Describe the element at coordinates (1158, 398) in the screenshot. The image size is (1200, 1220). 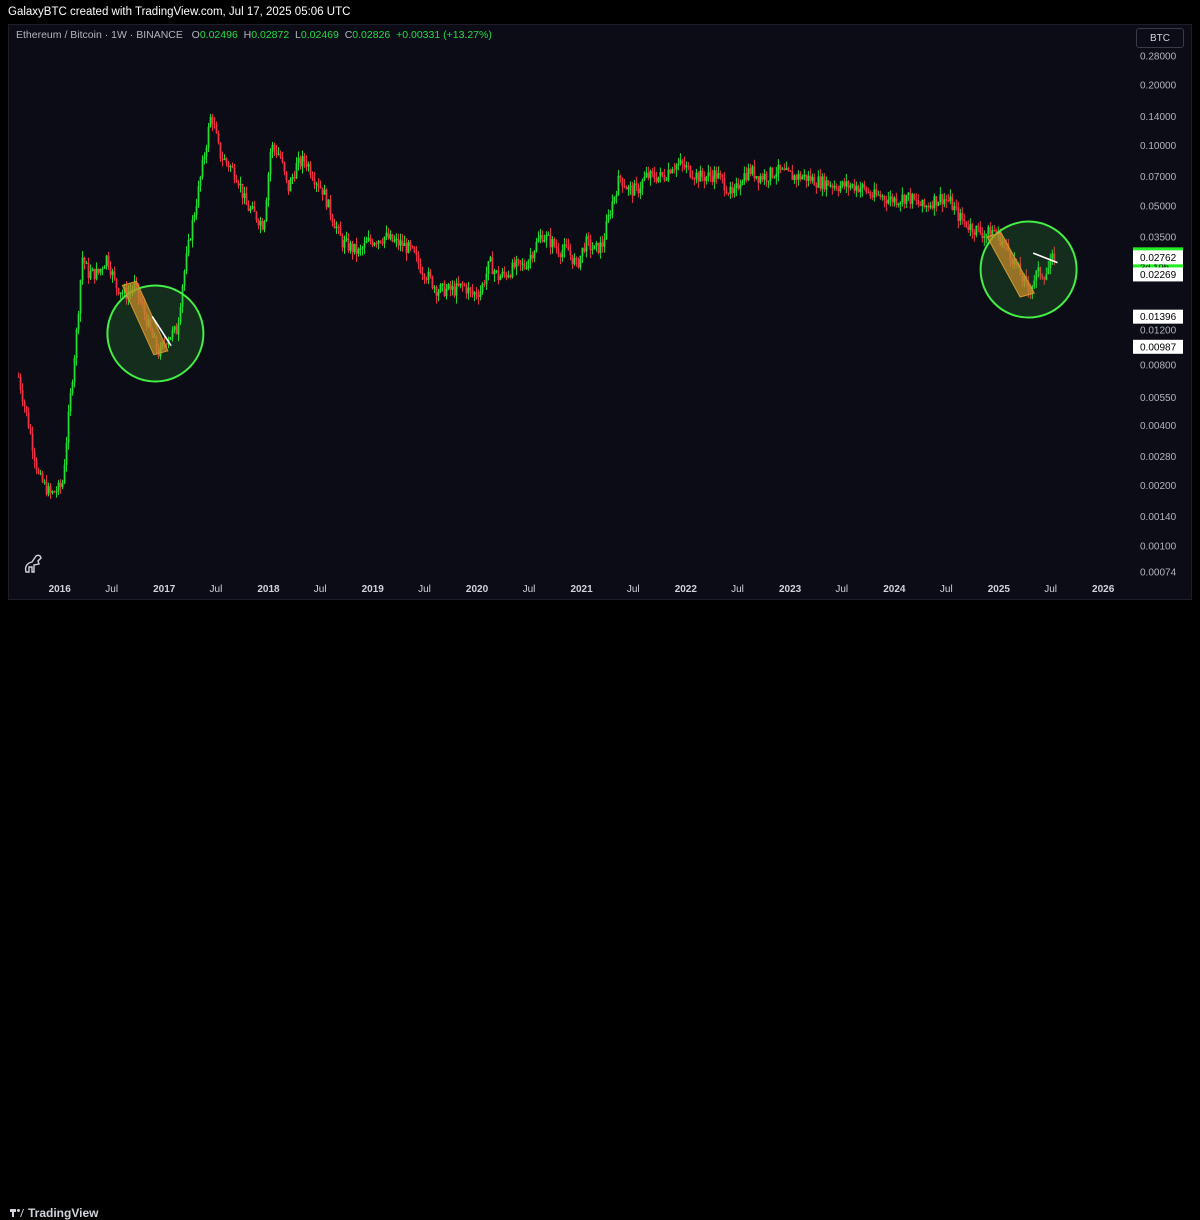
I see `y-tick-label: 0.00550` at that location.